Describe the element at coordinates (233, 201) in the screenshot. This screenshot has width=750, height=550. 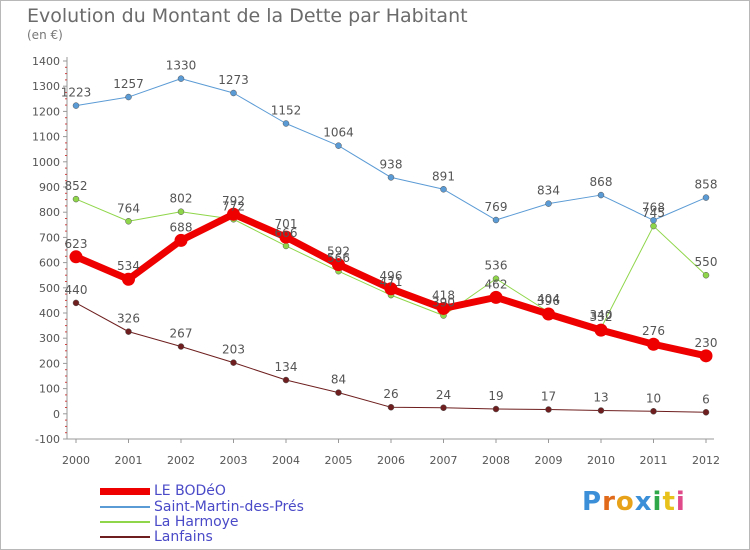
I see `data-label-le-bodeo: 792` at that location.